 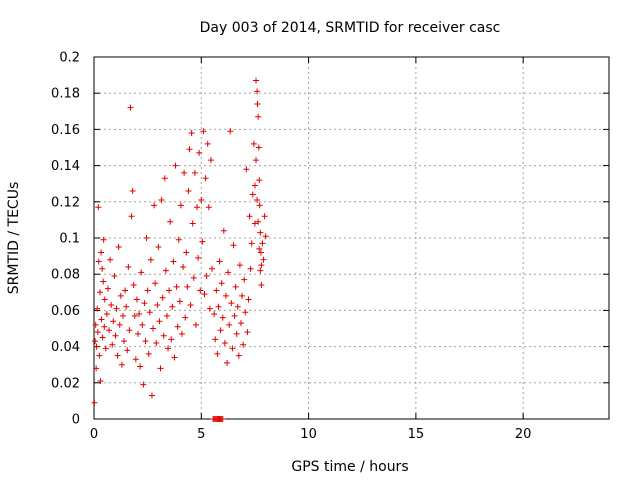 I want to click on x-tick-label: 0, so click(x=94, y=434).